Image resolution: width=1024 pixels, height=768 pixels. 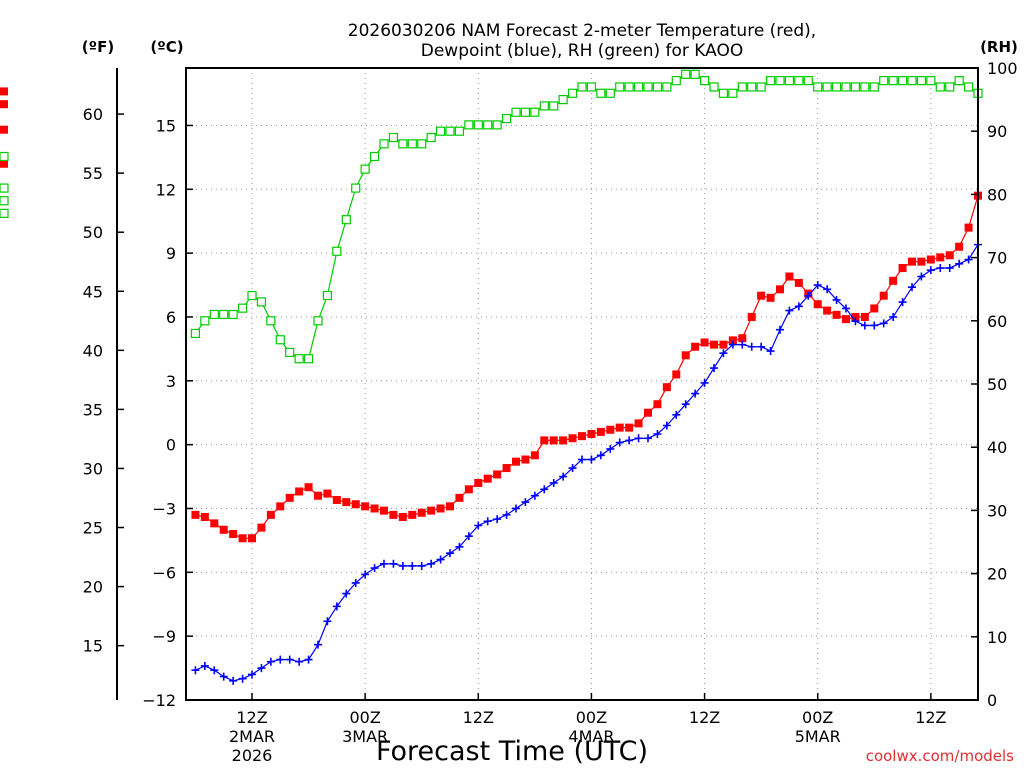 I want to click on tick-label-c: 9, so click(x=171, y=253).